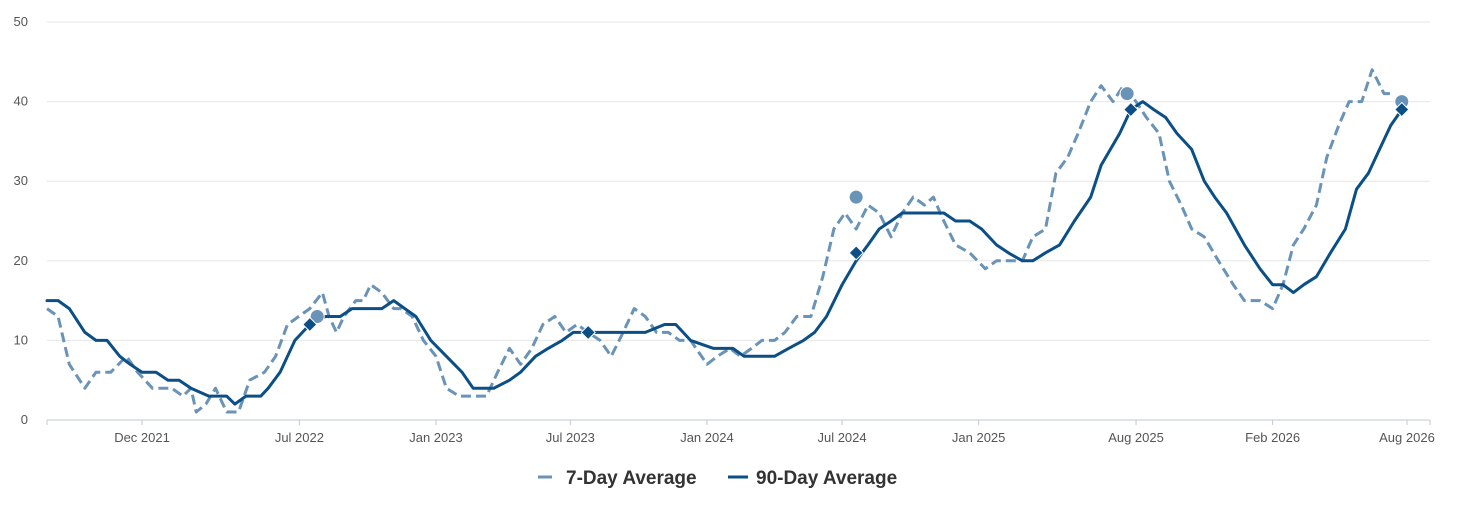  Describe the element at coordinates (24, 419) in the screenshot. I see `y-tick-label: 0` at that location.